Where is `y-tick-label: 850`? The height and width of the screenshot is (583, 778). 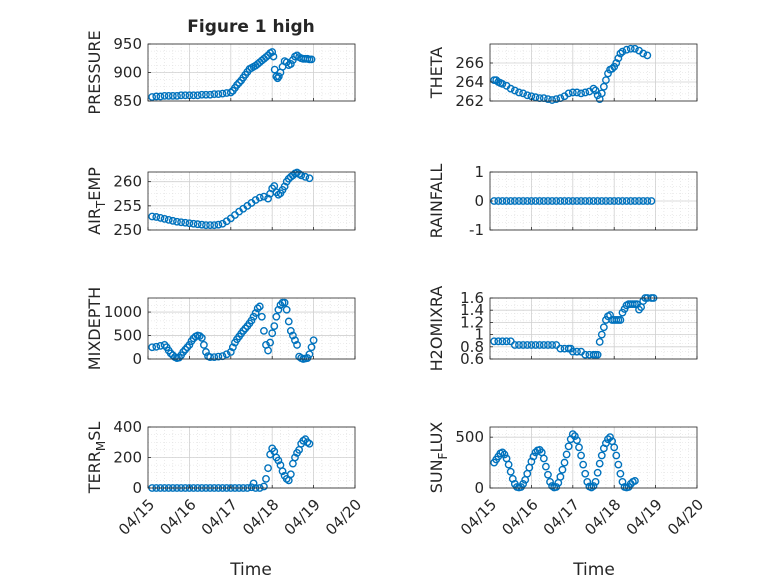
y-tick-label: 850 is located at coordinates (127, 101).